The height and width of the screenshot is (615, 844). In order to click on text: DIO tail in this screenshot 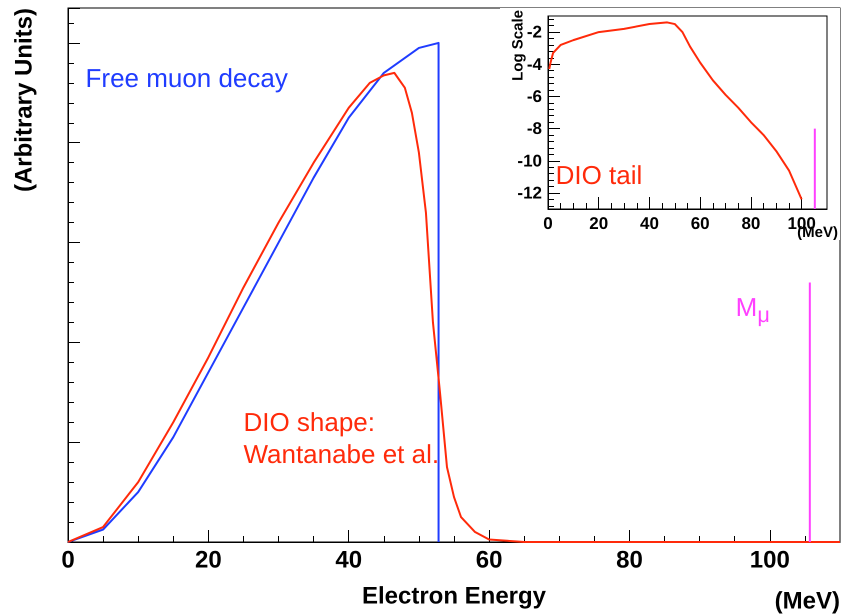, I will do `click(599, 175)`.